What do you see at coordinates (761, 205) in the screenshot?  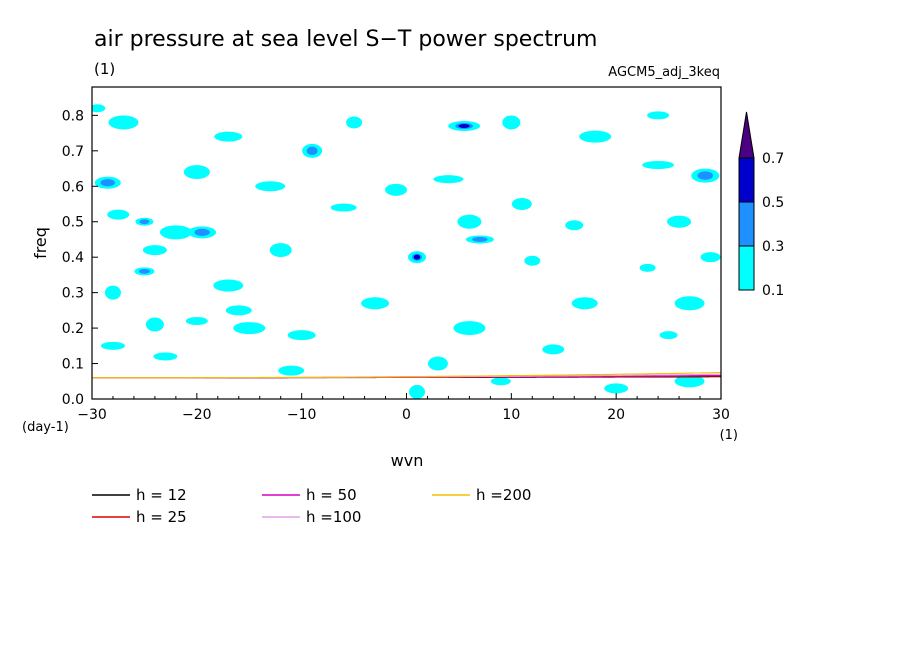 I see `colorbar: 0.1 0.3 0.5 0.7` at bounding box center [761, 205].